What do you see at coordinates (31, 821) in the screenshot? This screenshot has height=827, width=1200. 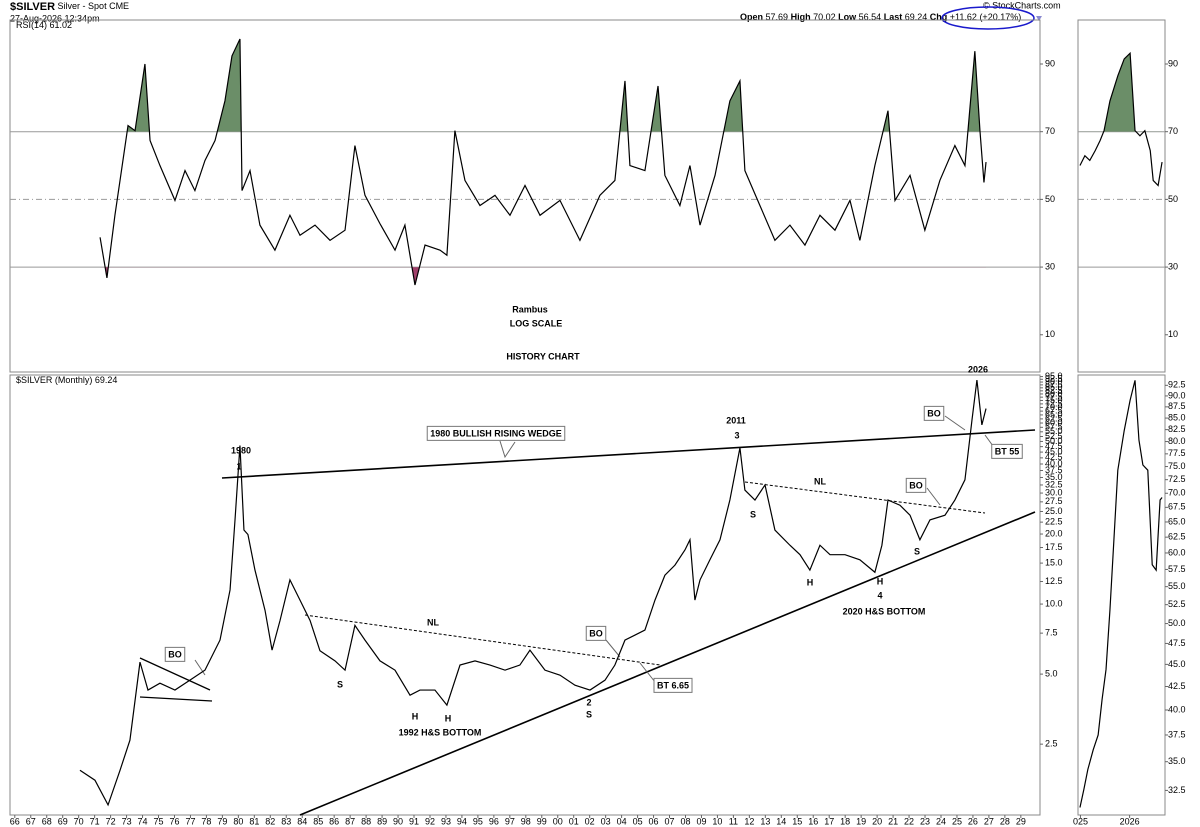 I see `x-tick-label: 67` at bounding box center [31, 821].